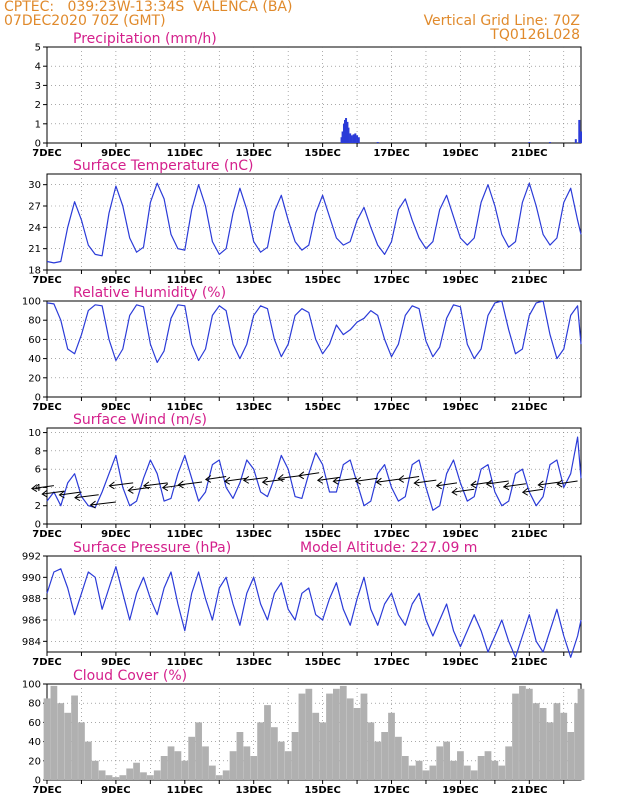 The height and width of the screenshot is (800, 618). Describe the element at coordinates (254, 534) in the screenshot. I see `wind-xtick-label: 13DEC` at that location.